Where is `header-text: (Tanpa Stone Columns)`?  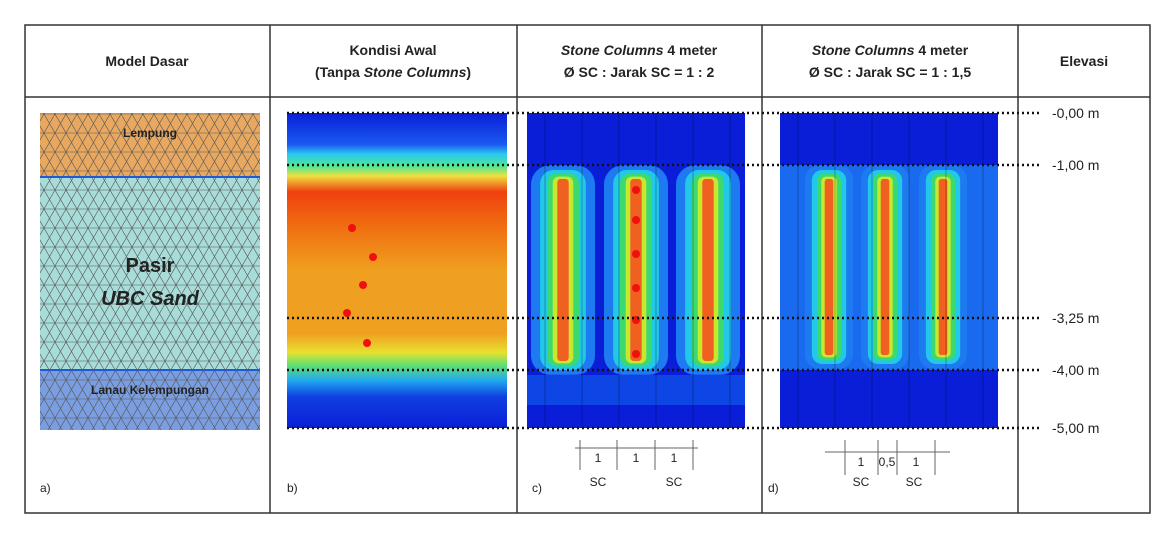
header-text: (Tanpa Stone Columns) is located at coordinates (393, 72).